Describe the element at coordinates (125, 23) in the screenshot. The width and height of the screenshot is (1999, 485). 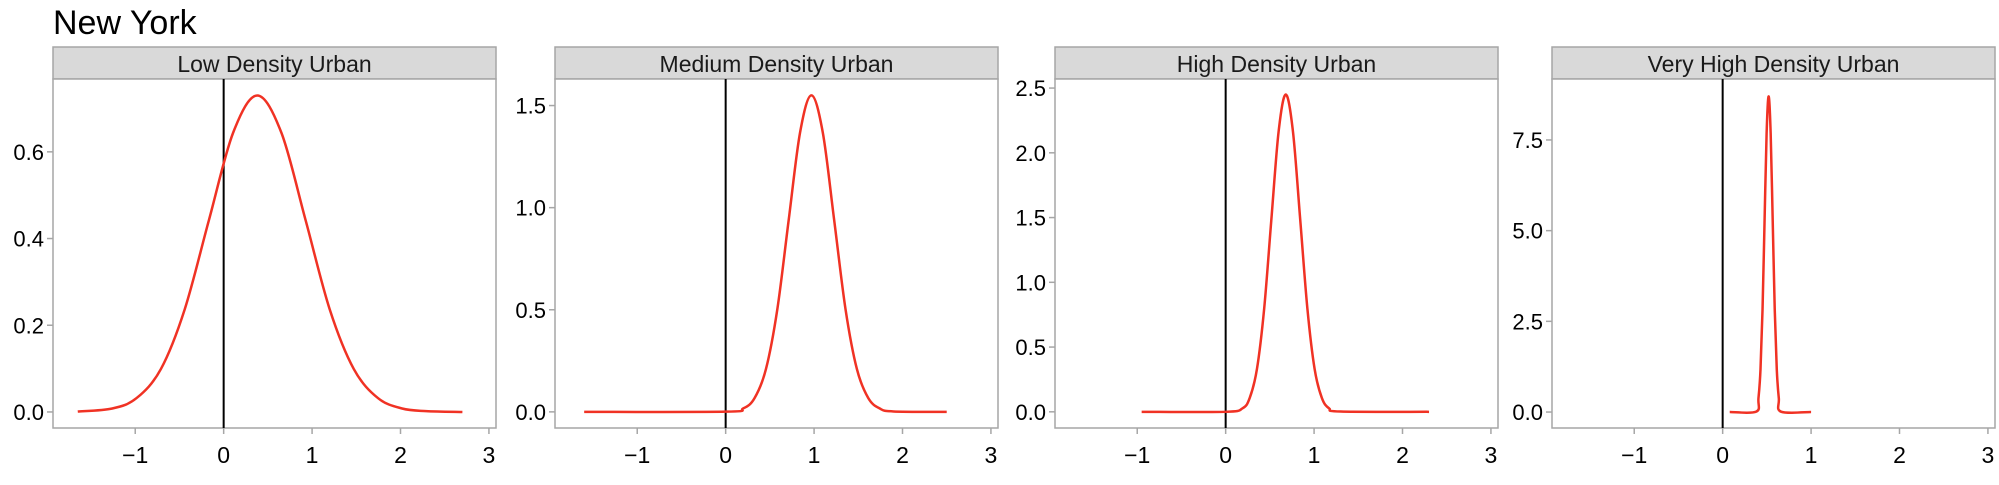
I see `chart-title: New York` at that location.